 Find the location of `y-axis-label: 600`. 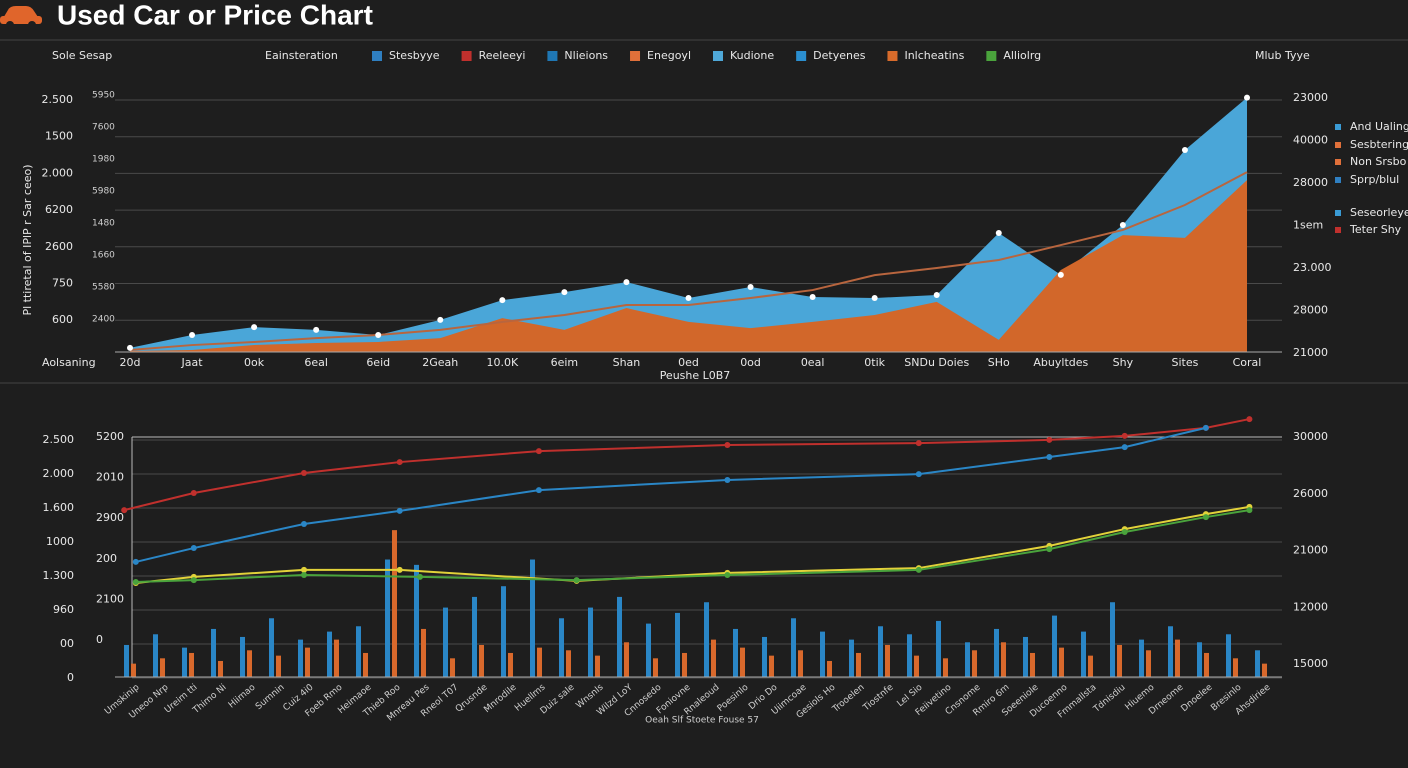

y-axis-label: 600 is located at coordinates (62, 319).